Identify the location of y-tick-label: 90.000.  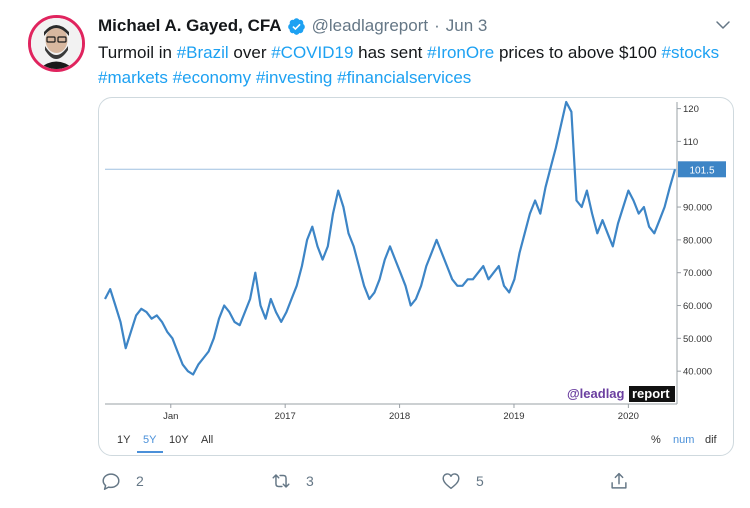
(697, 208).